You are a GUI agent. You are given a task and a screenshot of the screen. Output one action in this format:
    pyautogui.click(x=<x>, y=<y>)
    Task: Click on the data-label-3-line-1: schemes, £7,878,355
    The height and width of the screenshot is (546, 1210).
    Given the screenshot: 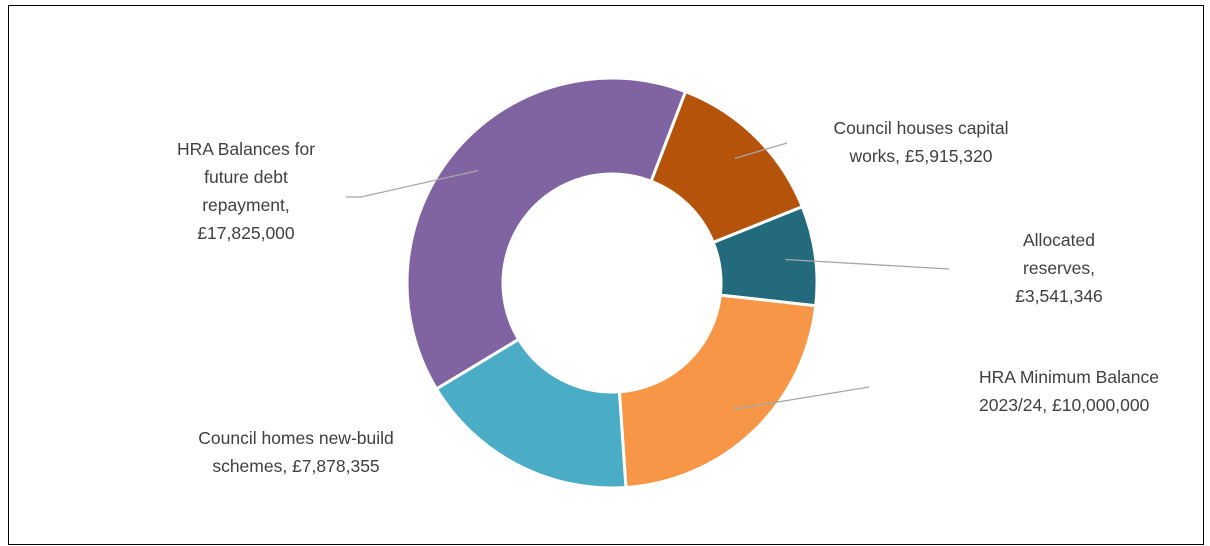 What is the action you would take?
    pyautogui.click(x=295, y=466)
    